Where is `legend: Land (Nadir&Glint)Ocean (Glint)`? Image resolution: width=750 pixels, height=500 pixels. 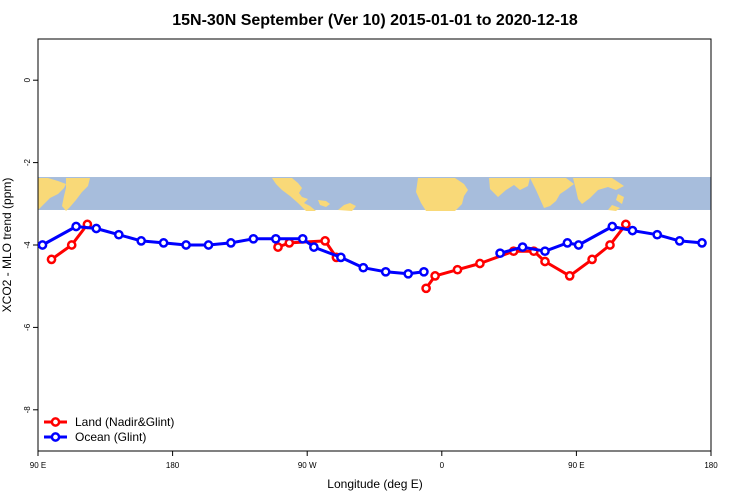
legend: Land (Nadir&Glint)Ocean (Glint) is located at coordinates (109, 429).